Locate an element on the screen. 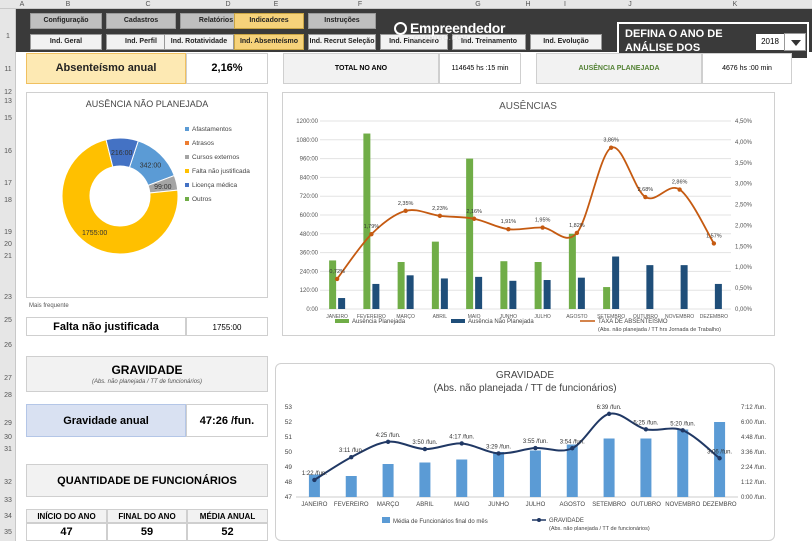 The image size is (812, 541). grav-x-tick-10: NOVEMBRO is located at coordinates (682, 505).